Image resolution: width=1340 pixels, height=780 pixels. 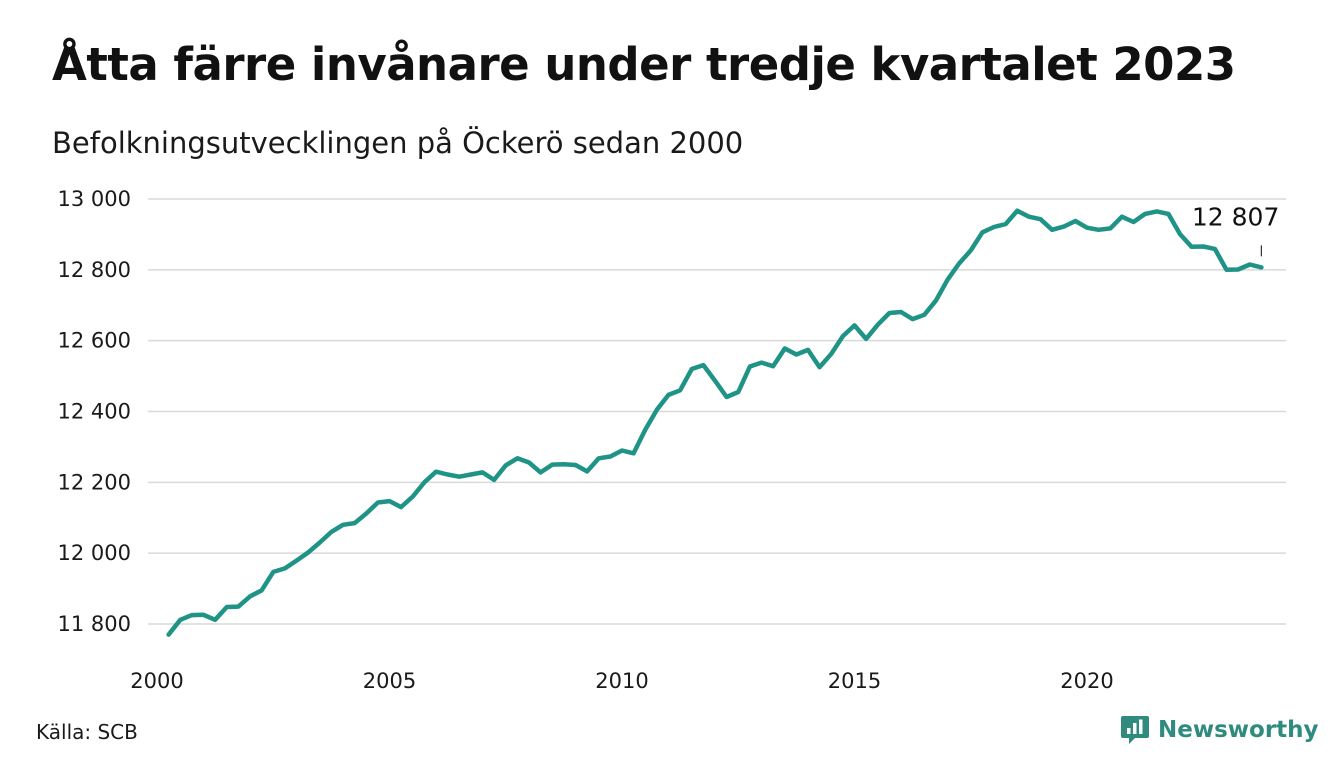 I want to click on x-axis-ticks: 2000 2005 2010 2015 2020, so click(x=621, y=681).